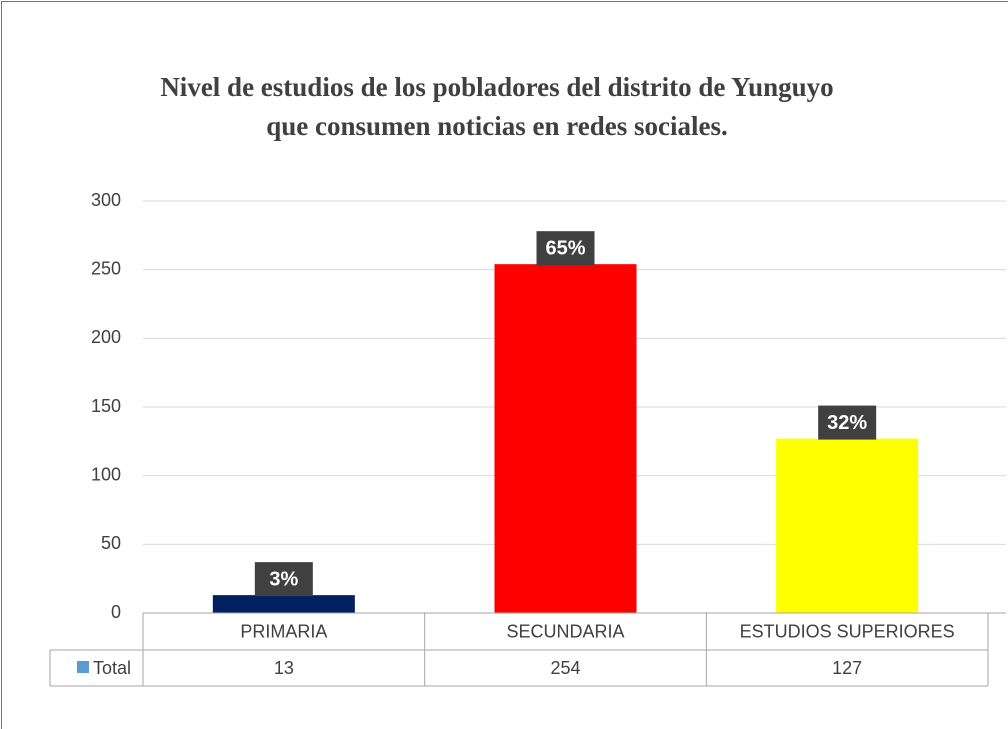 The image size is (1008, 729). What do you see at coordinates (284, 668) in the screenshot?
I see `table-value: 13` at bounding box center [284, 668].